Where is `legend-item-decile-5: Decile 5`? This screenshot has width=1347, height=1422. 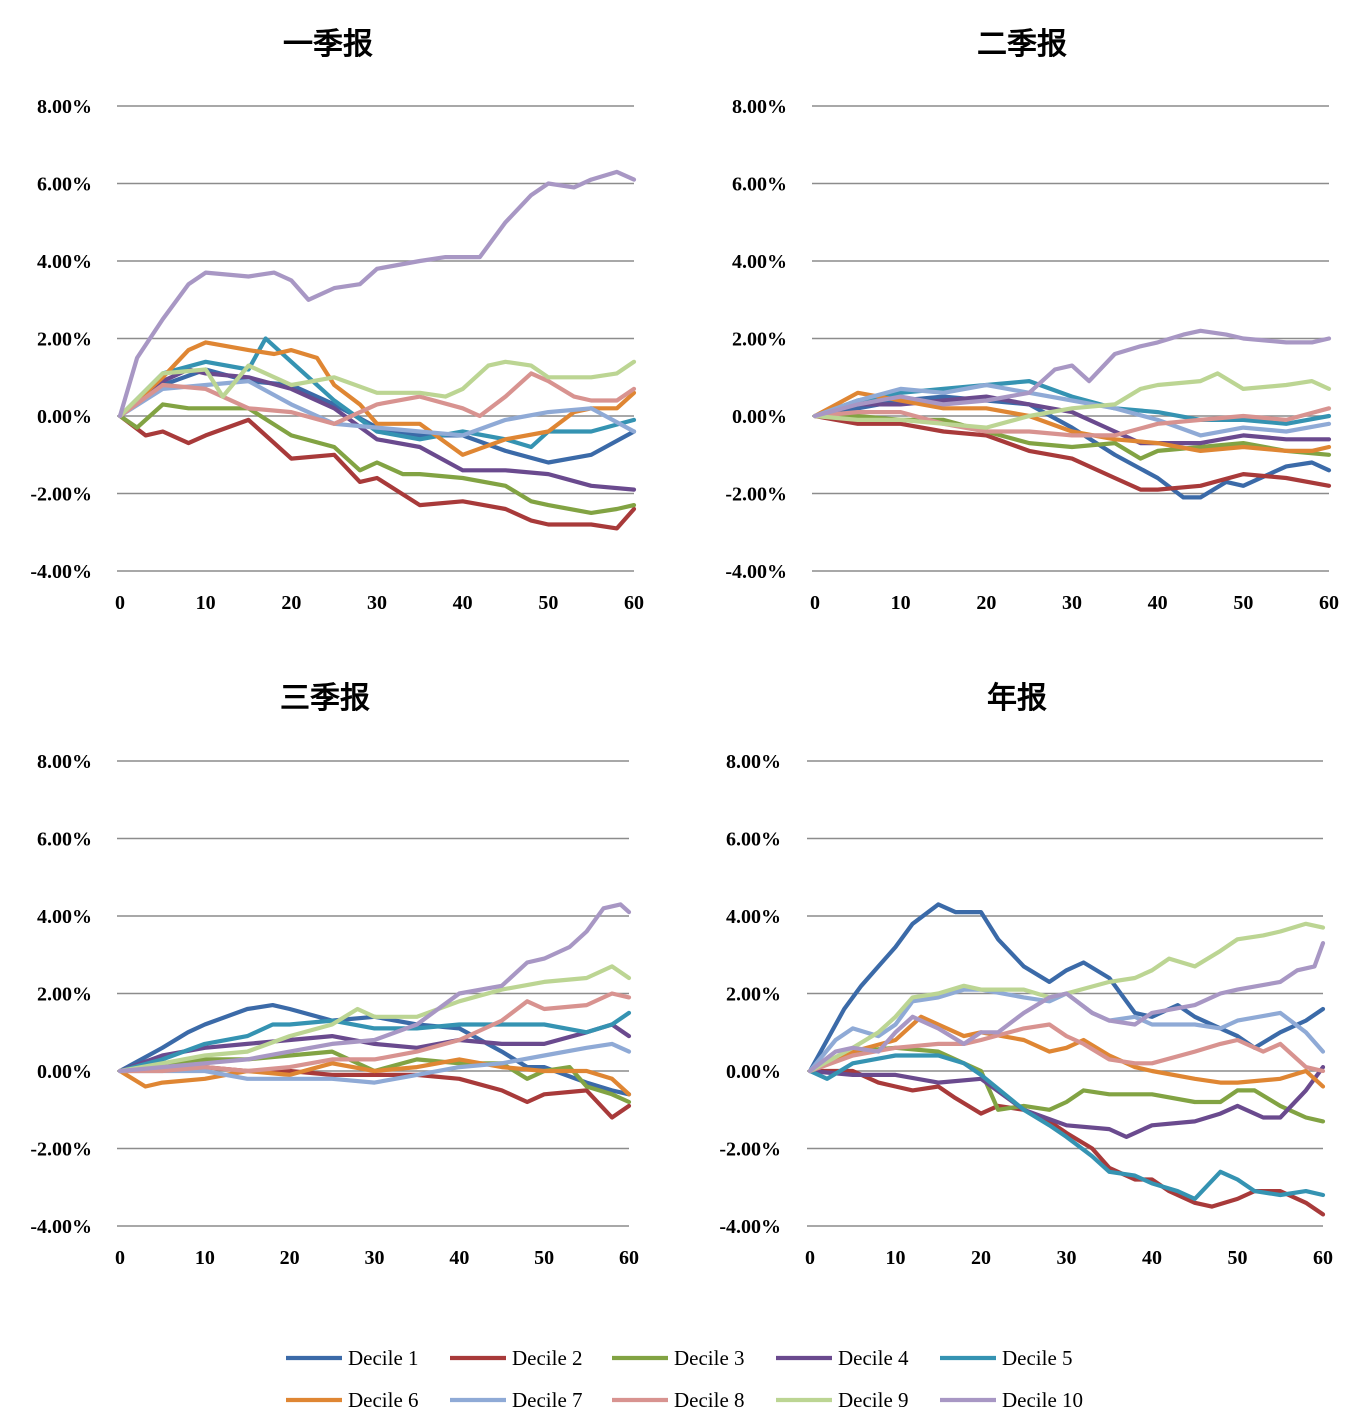
legend-item-decile-5: Decile 5 is located at coordinates (1006, 1358).